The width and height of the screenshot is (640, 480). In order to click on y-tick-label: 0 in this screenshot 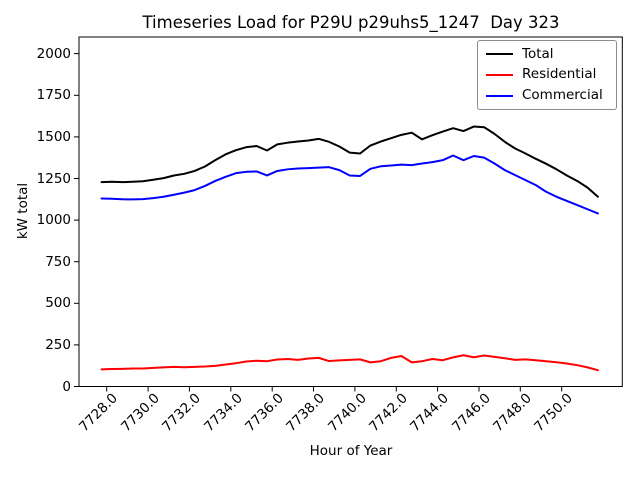, I will do `click(66, 386)`.